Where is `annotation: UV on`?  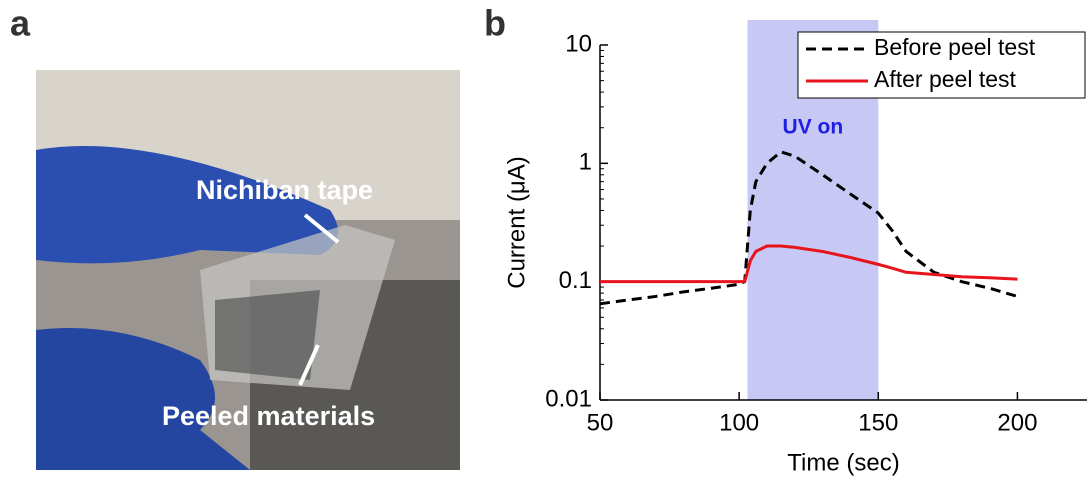 annotation: UV on is located at coordinates (813, 127).